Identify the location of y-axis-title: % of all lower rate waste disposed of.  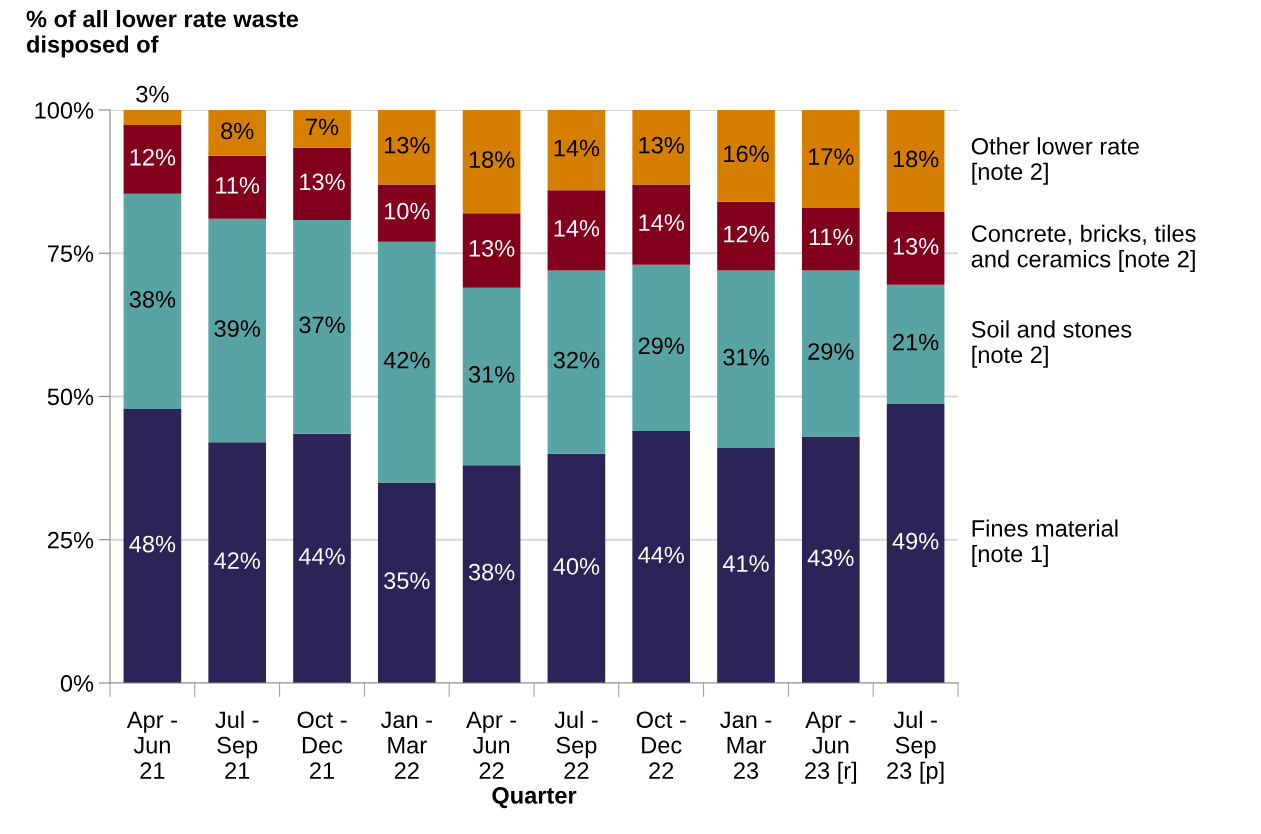
(162, 34).